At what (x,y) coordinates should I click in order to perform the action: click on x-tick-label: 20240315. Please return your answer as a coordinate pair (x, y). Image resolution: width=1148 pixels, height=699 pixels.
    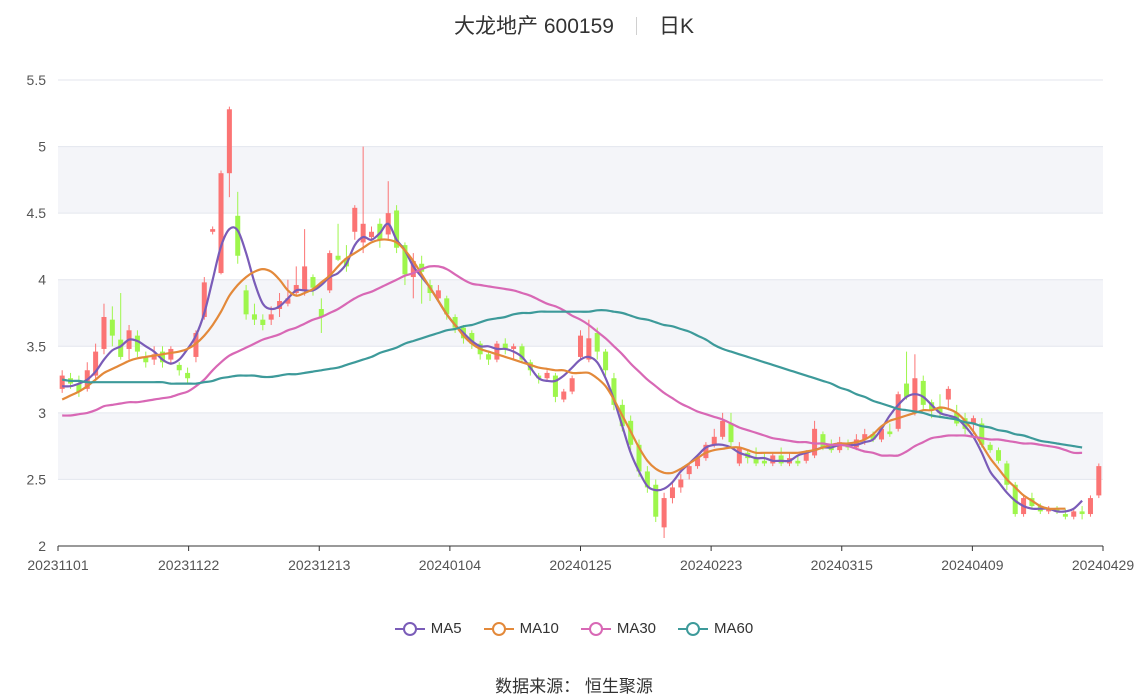
    Looking at the image, I should click on (842, 565).